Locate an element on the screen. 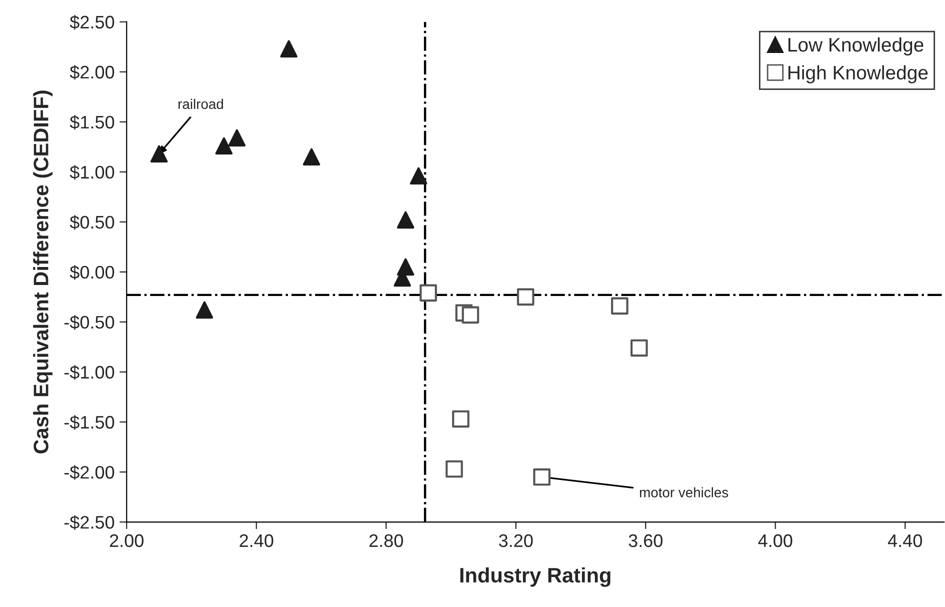  y-tick-label: $2.00 is located at coordinates (92, 72).